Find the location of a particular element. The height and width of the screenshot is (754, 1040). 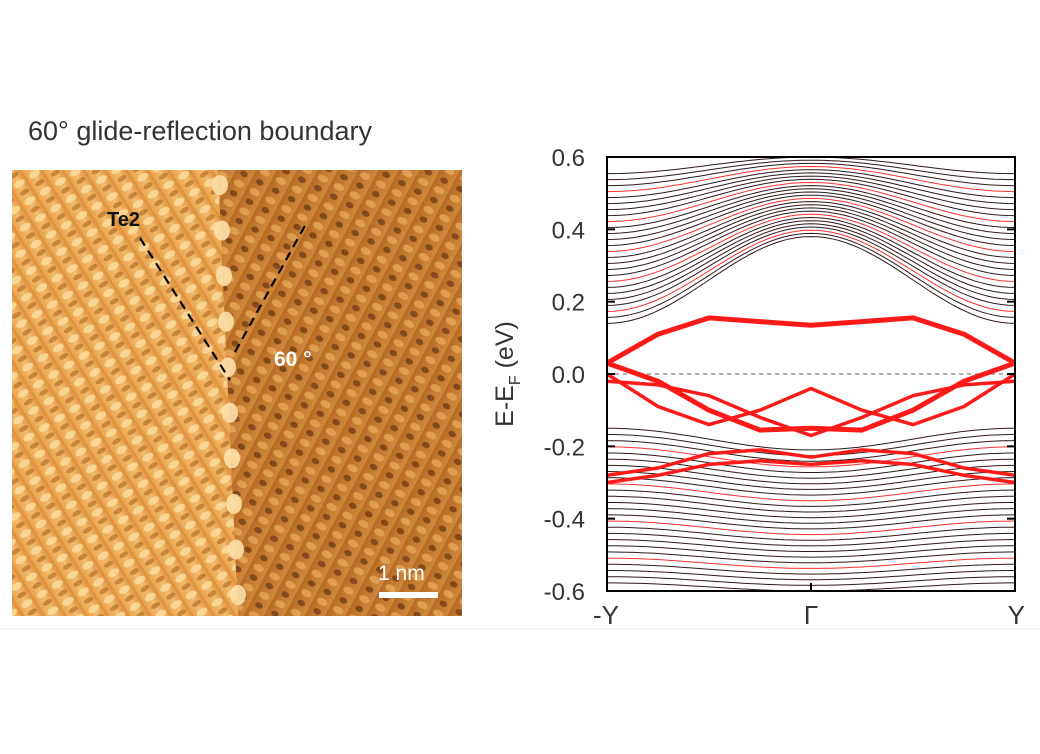

x-tick-label: Γ is located at coordinates (811, 615).